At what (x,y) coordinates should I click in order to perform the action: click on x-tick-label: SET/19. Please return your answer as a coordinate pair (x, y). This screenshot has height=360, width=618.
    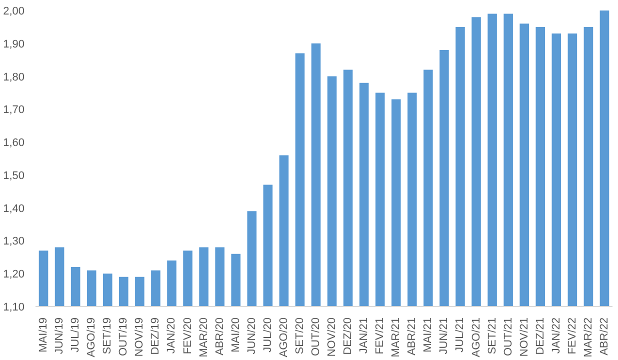
    Looking at the image, I should click on (108, 335).